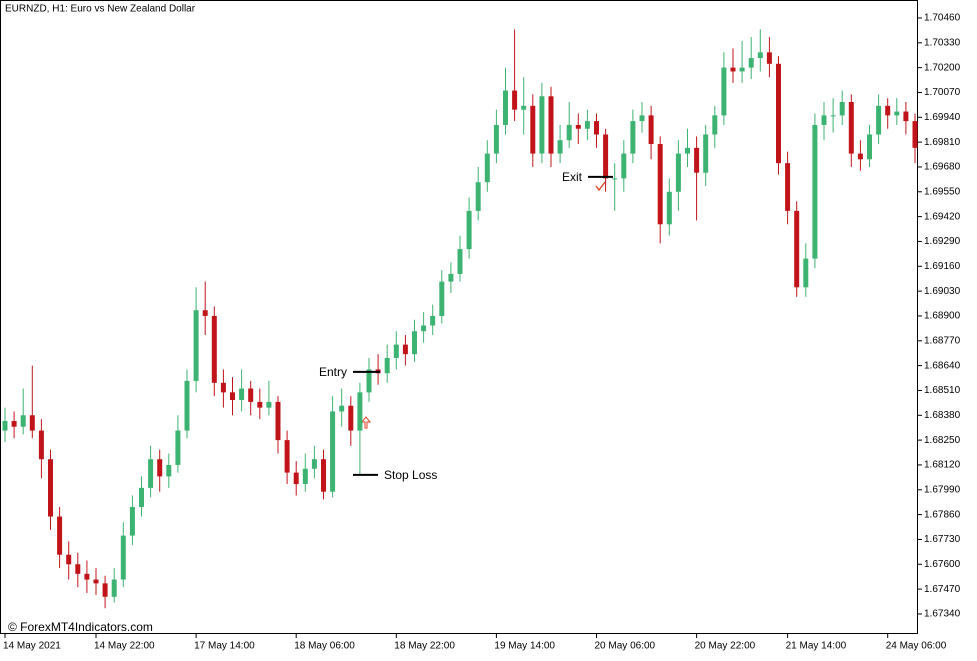 Image resolution: width=977 pixels, height=661 pixels. I want to click on x-tick-label: 19 May 14:00, so click(524, 646).